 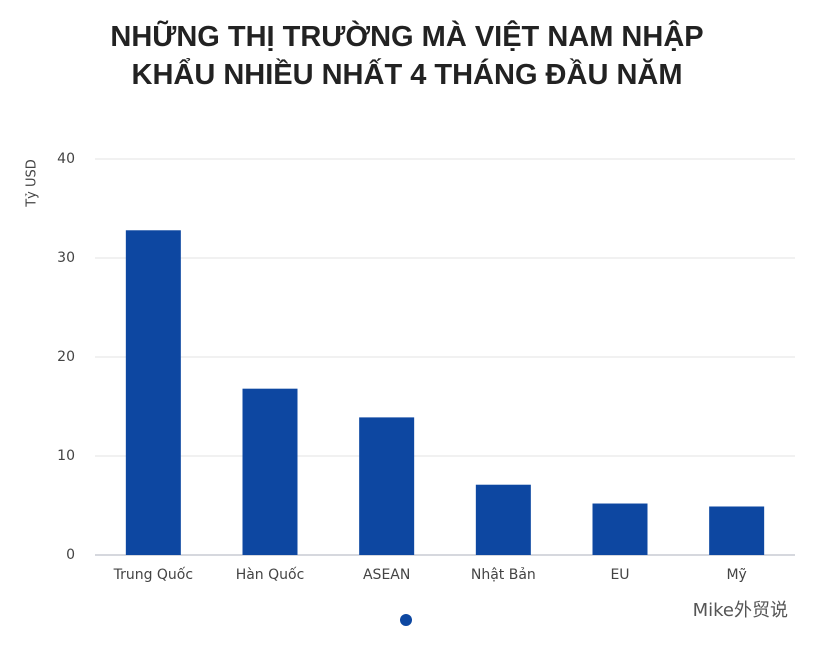 What do you see at coordinates (66, 456) in the screenshot?
I see `y-tick-label: 10` at bounding box center [66, 456].